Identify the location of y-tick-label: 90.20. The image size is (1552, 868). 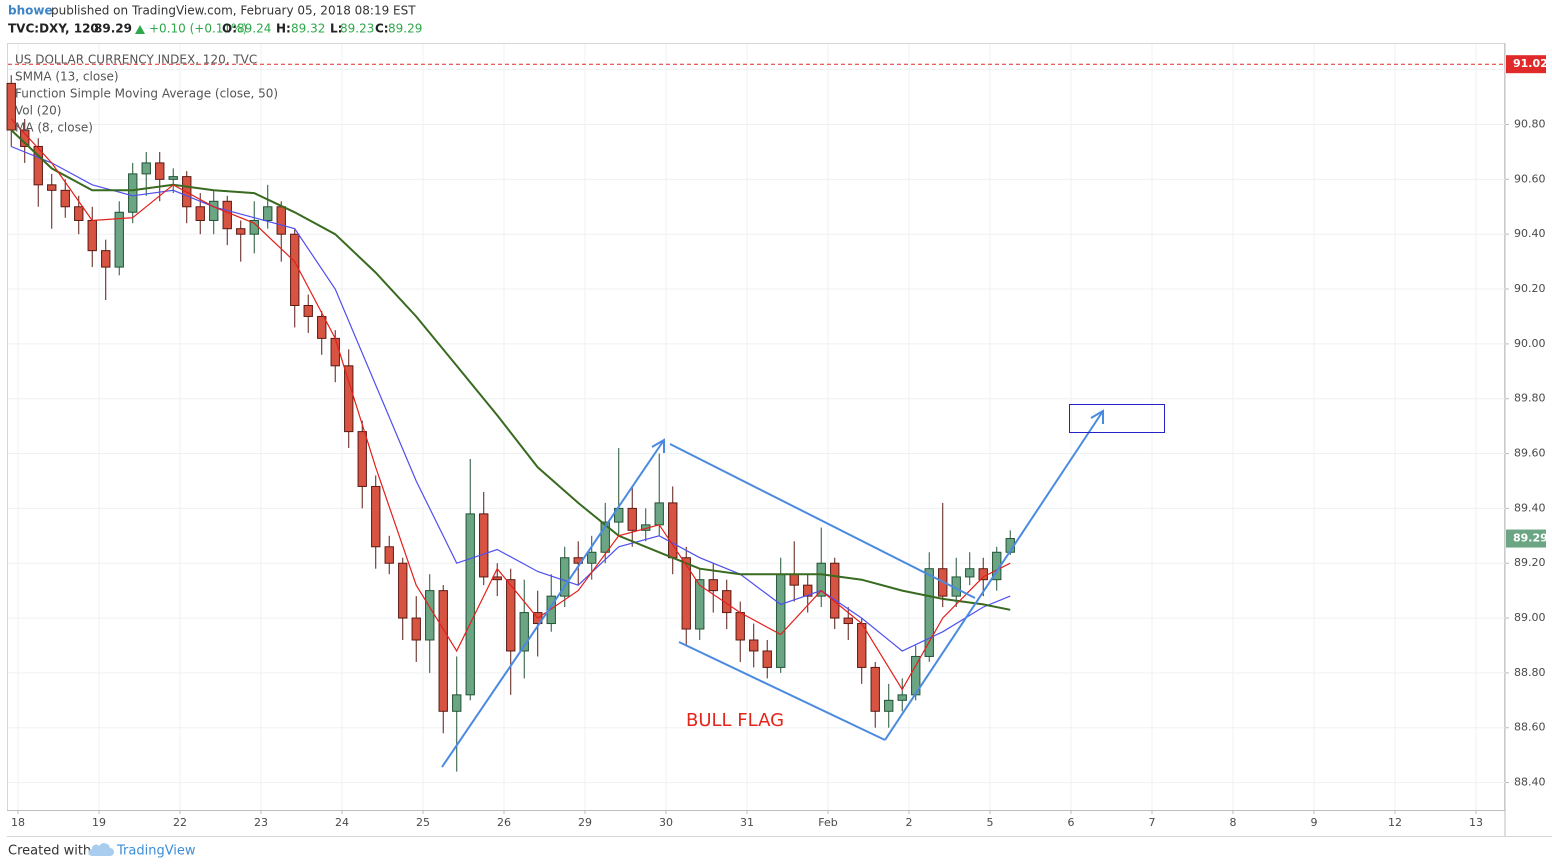
(1530, 288).